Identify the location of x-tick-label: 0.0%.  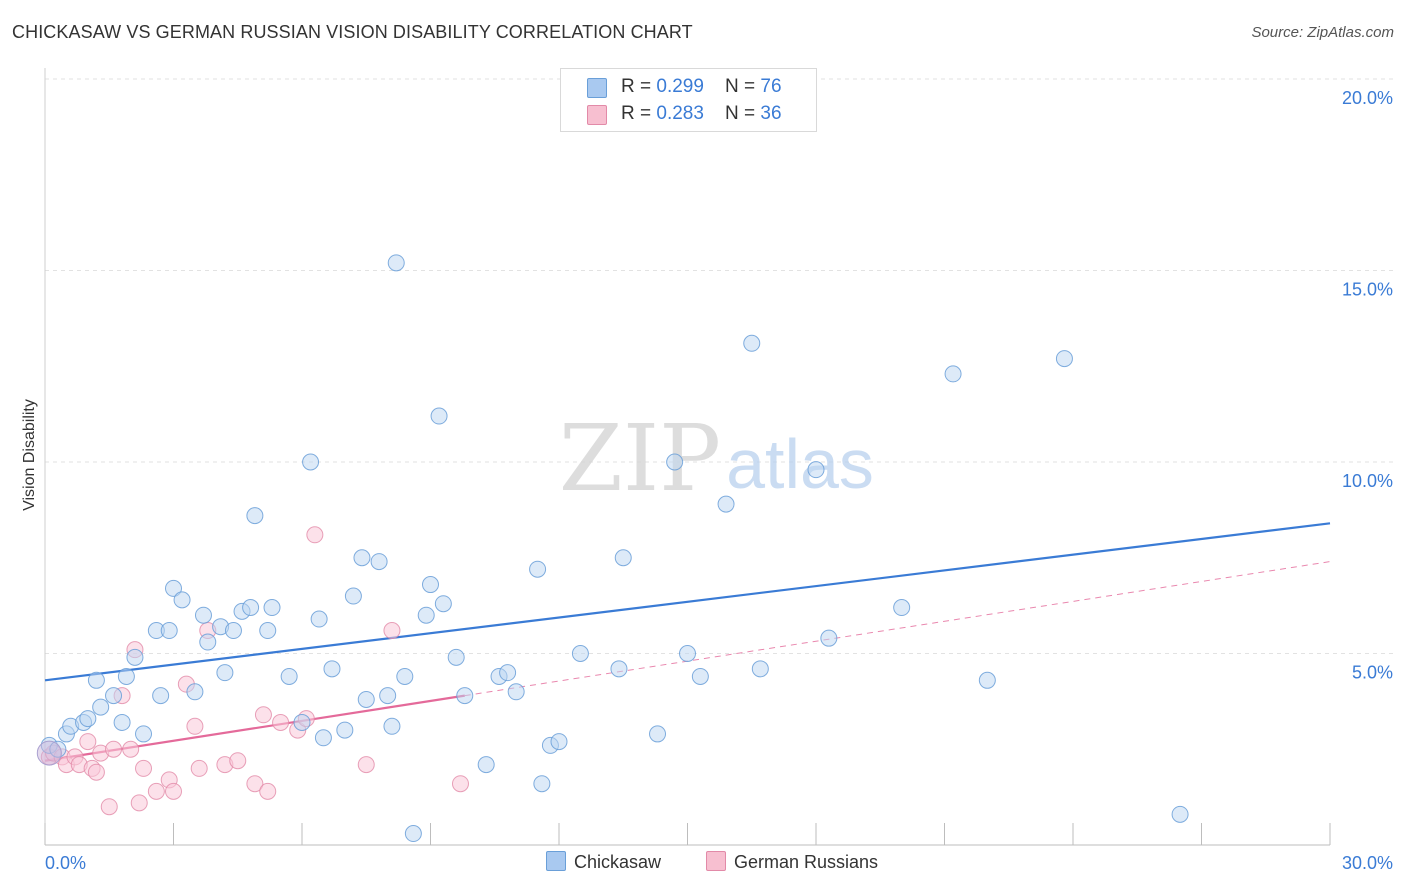
(65, 863).